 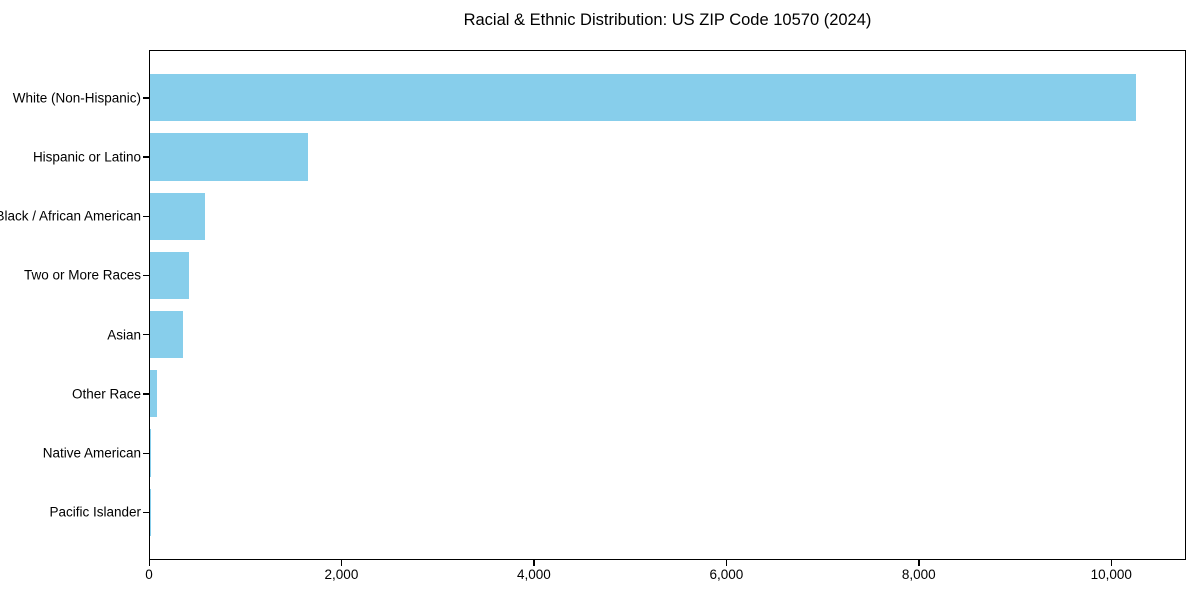 What do you see at coordinates (1111, 574) in the screenshot?
I see `x-tick-label: 10,000` at bounding box center [1111, 574].